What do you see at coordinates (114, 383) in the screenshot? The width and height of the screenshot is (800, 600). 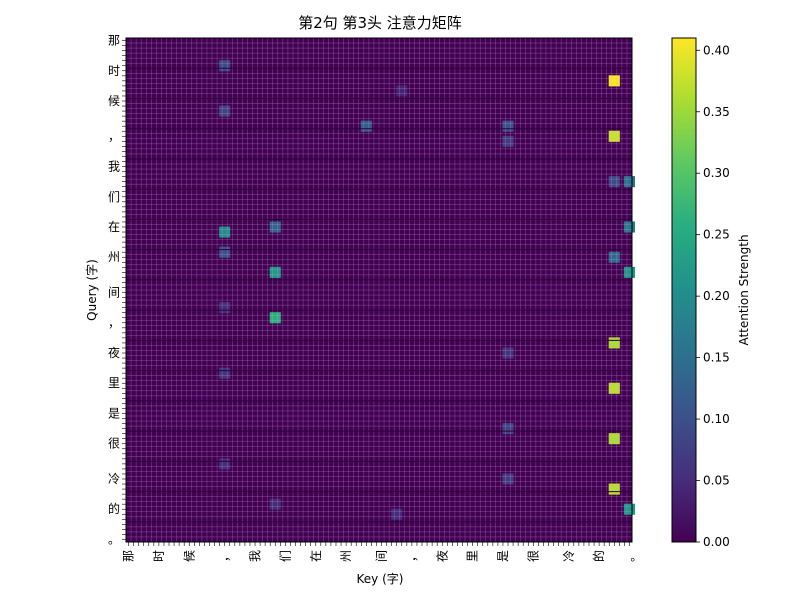 I see `y-tick-label: 里` at bounding box center [114, 383].